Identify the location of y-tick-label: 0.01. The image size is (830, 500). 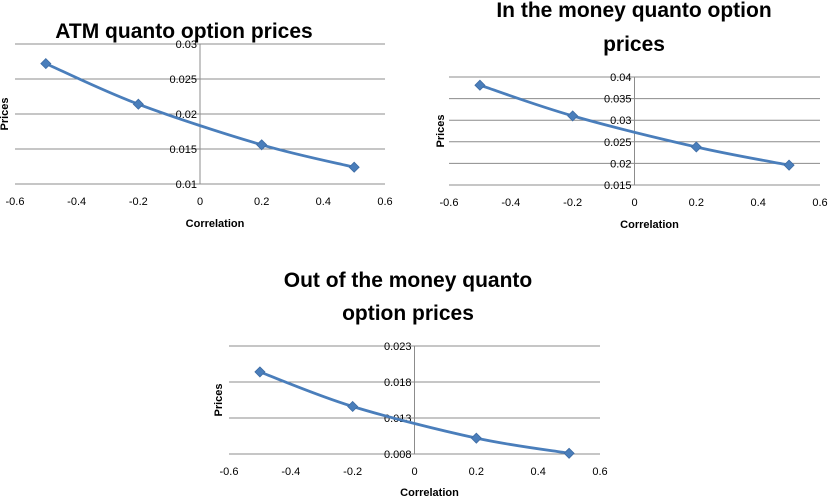
(186, 185).